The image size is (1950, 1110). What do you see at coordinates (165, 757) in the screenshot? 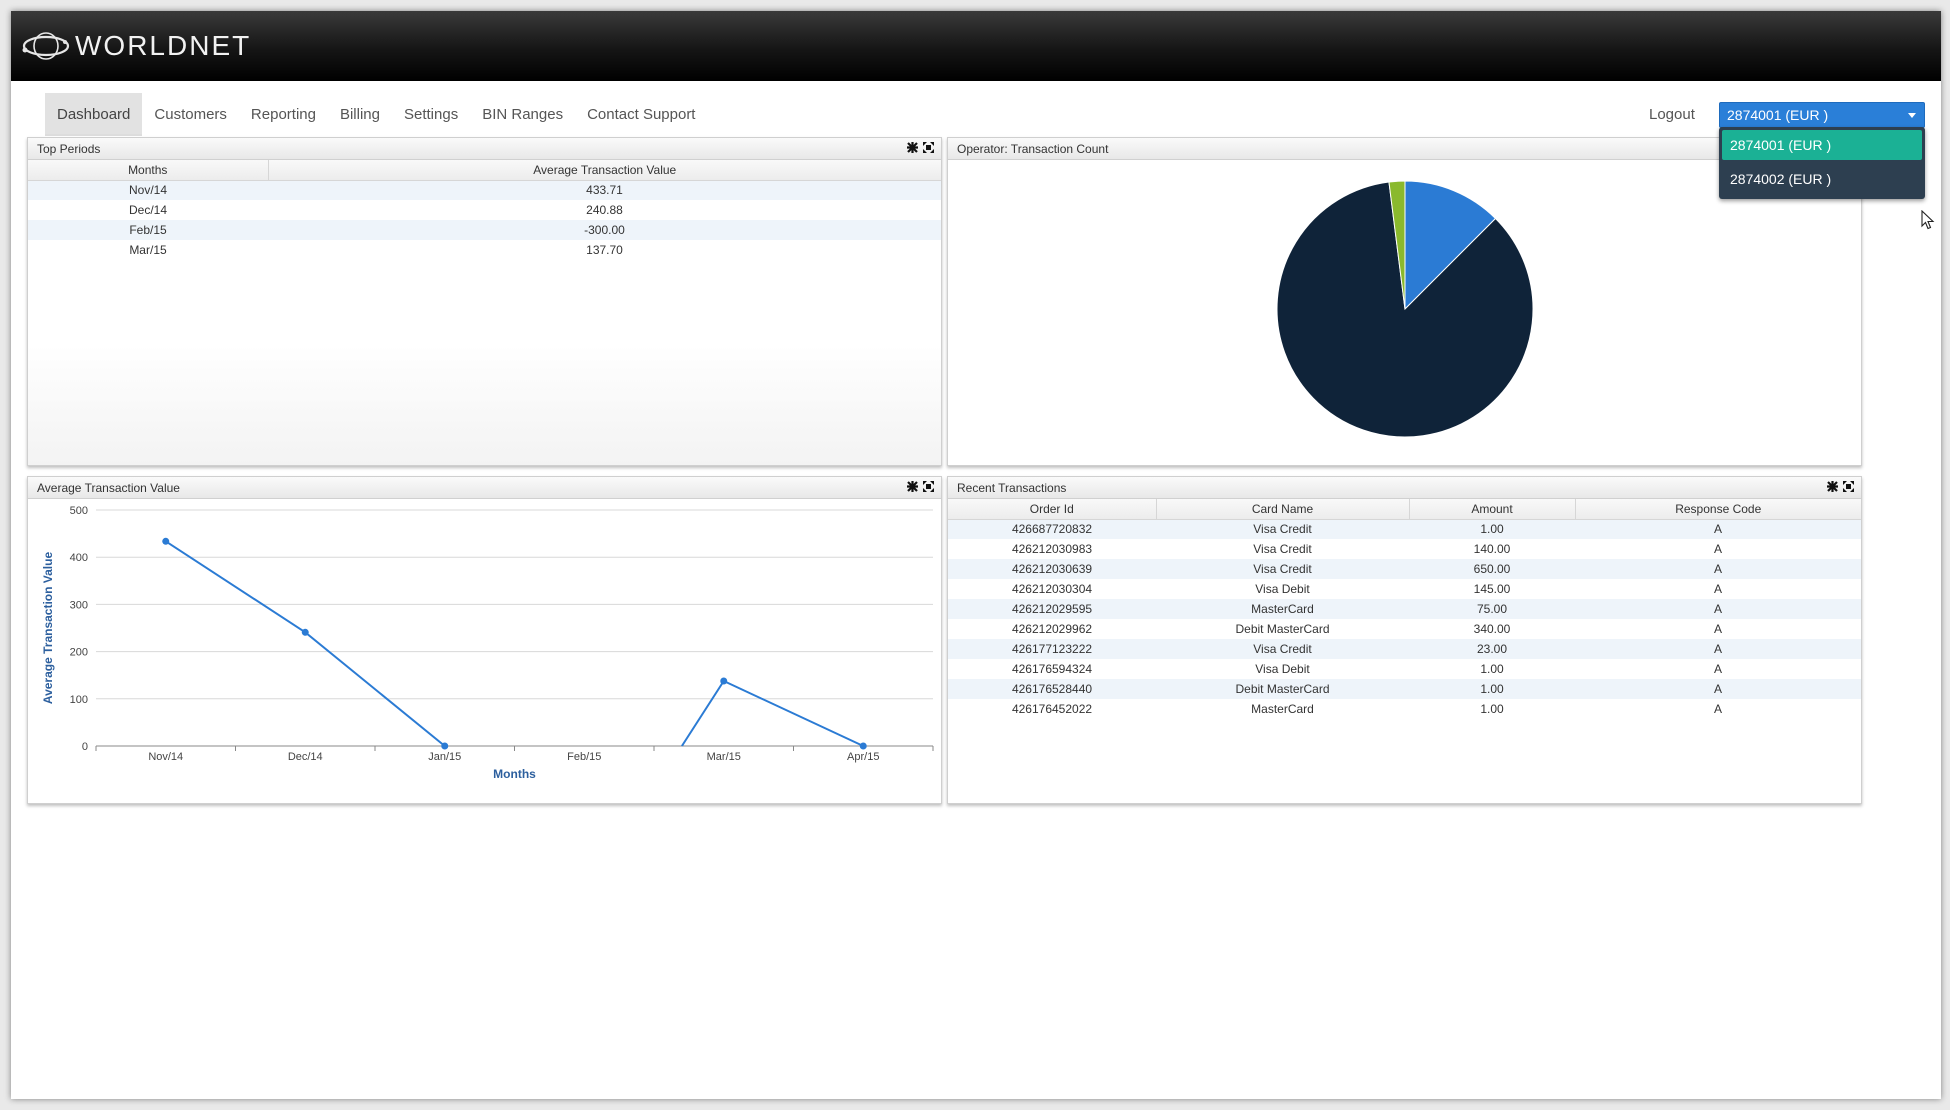
I see `x-tick-label: Nov/14` at bounding box center [165, 757].